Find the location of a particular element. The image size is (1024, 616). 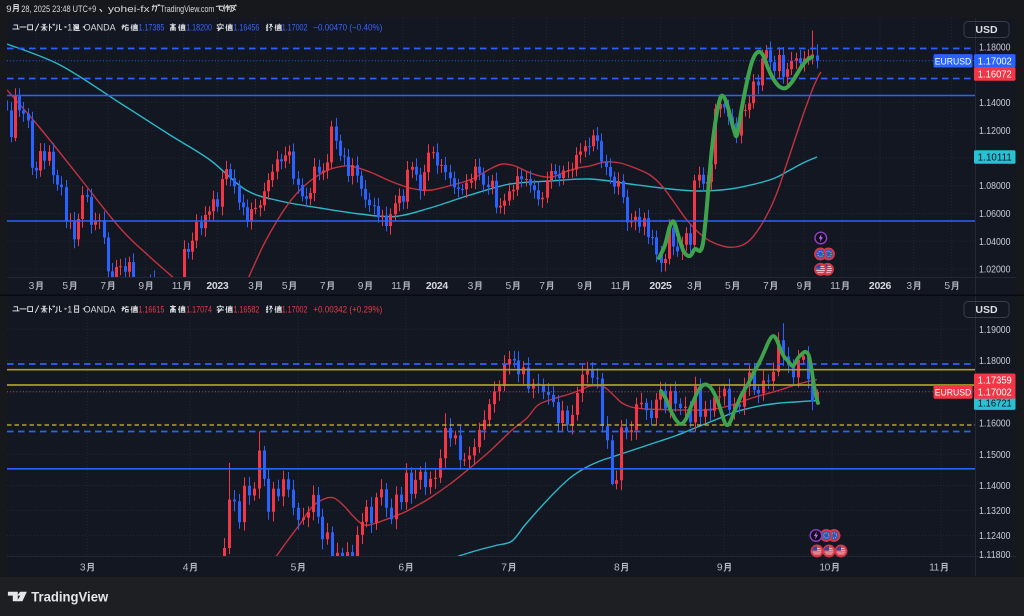

svg-text: 1.10111 is located at coordinates (995, 158).